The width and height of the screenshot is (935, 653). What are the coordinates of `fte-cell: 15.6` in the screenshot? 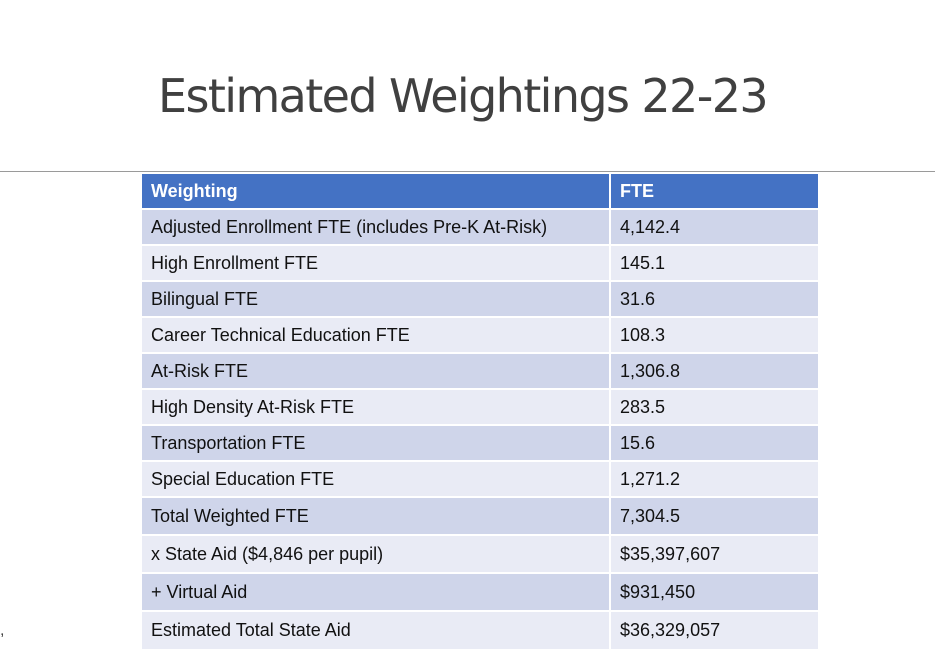 It's located at (638, 442).